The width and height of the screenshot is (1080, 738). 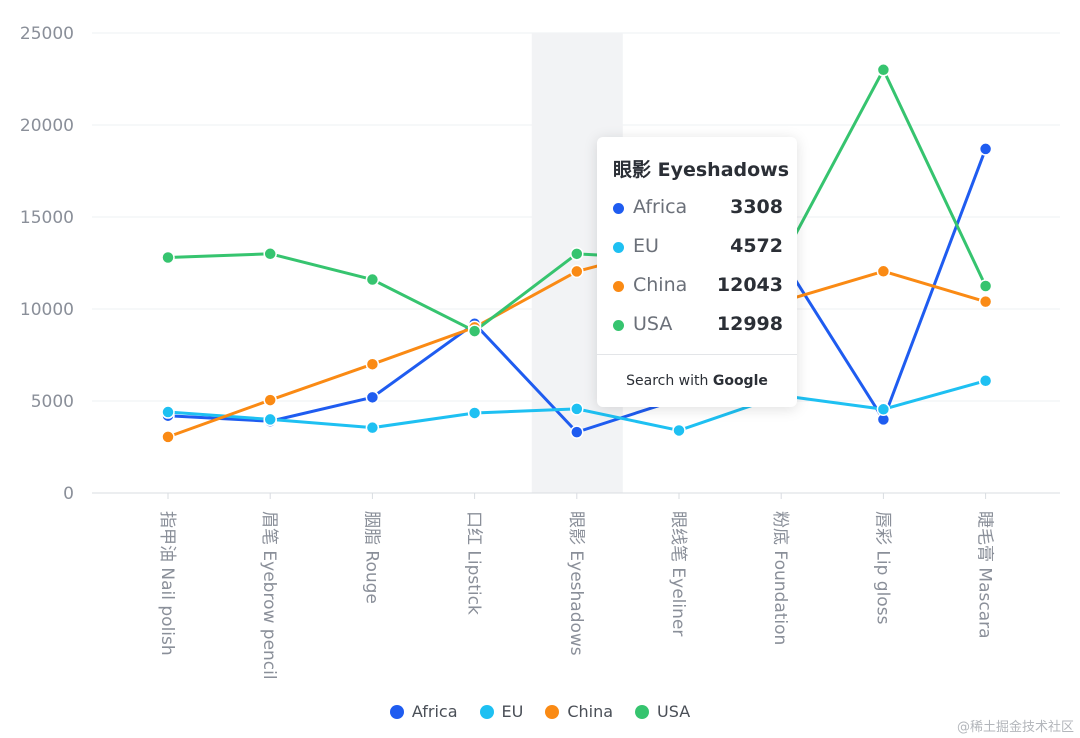 What do you see at coordinates (269, 595) in the screenshot?
I see `x-tick-label: 眉笔 Eyebrow pencil` at bounding box center [269, 595].